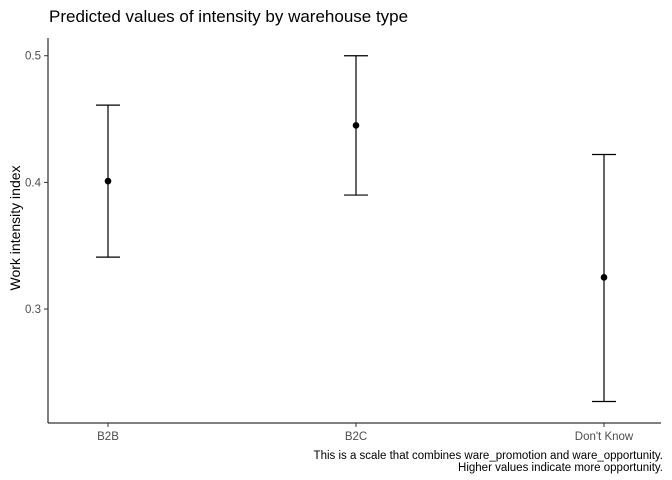 This screenshot has width=672, height=480. What do you see at coordinates (108, 437) in the screenshot?
I see `x-tick-label: B2B` at bounding box center [108, 437].